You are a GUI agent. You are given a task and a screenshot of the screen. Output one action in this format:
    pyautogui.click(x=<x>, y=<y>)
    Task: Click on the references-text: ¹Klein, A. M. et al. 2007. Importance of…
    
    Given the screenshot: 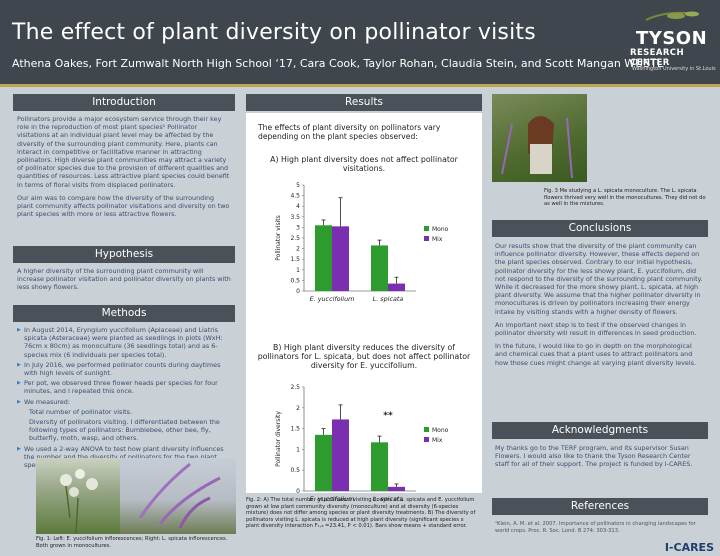 What is the action you would take?
    pyautogui.click(x=595, y=527)
    